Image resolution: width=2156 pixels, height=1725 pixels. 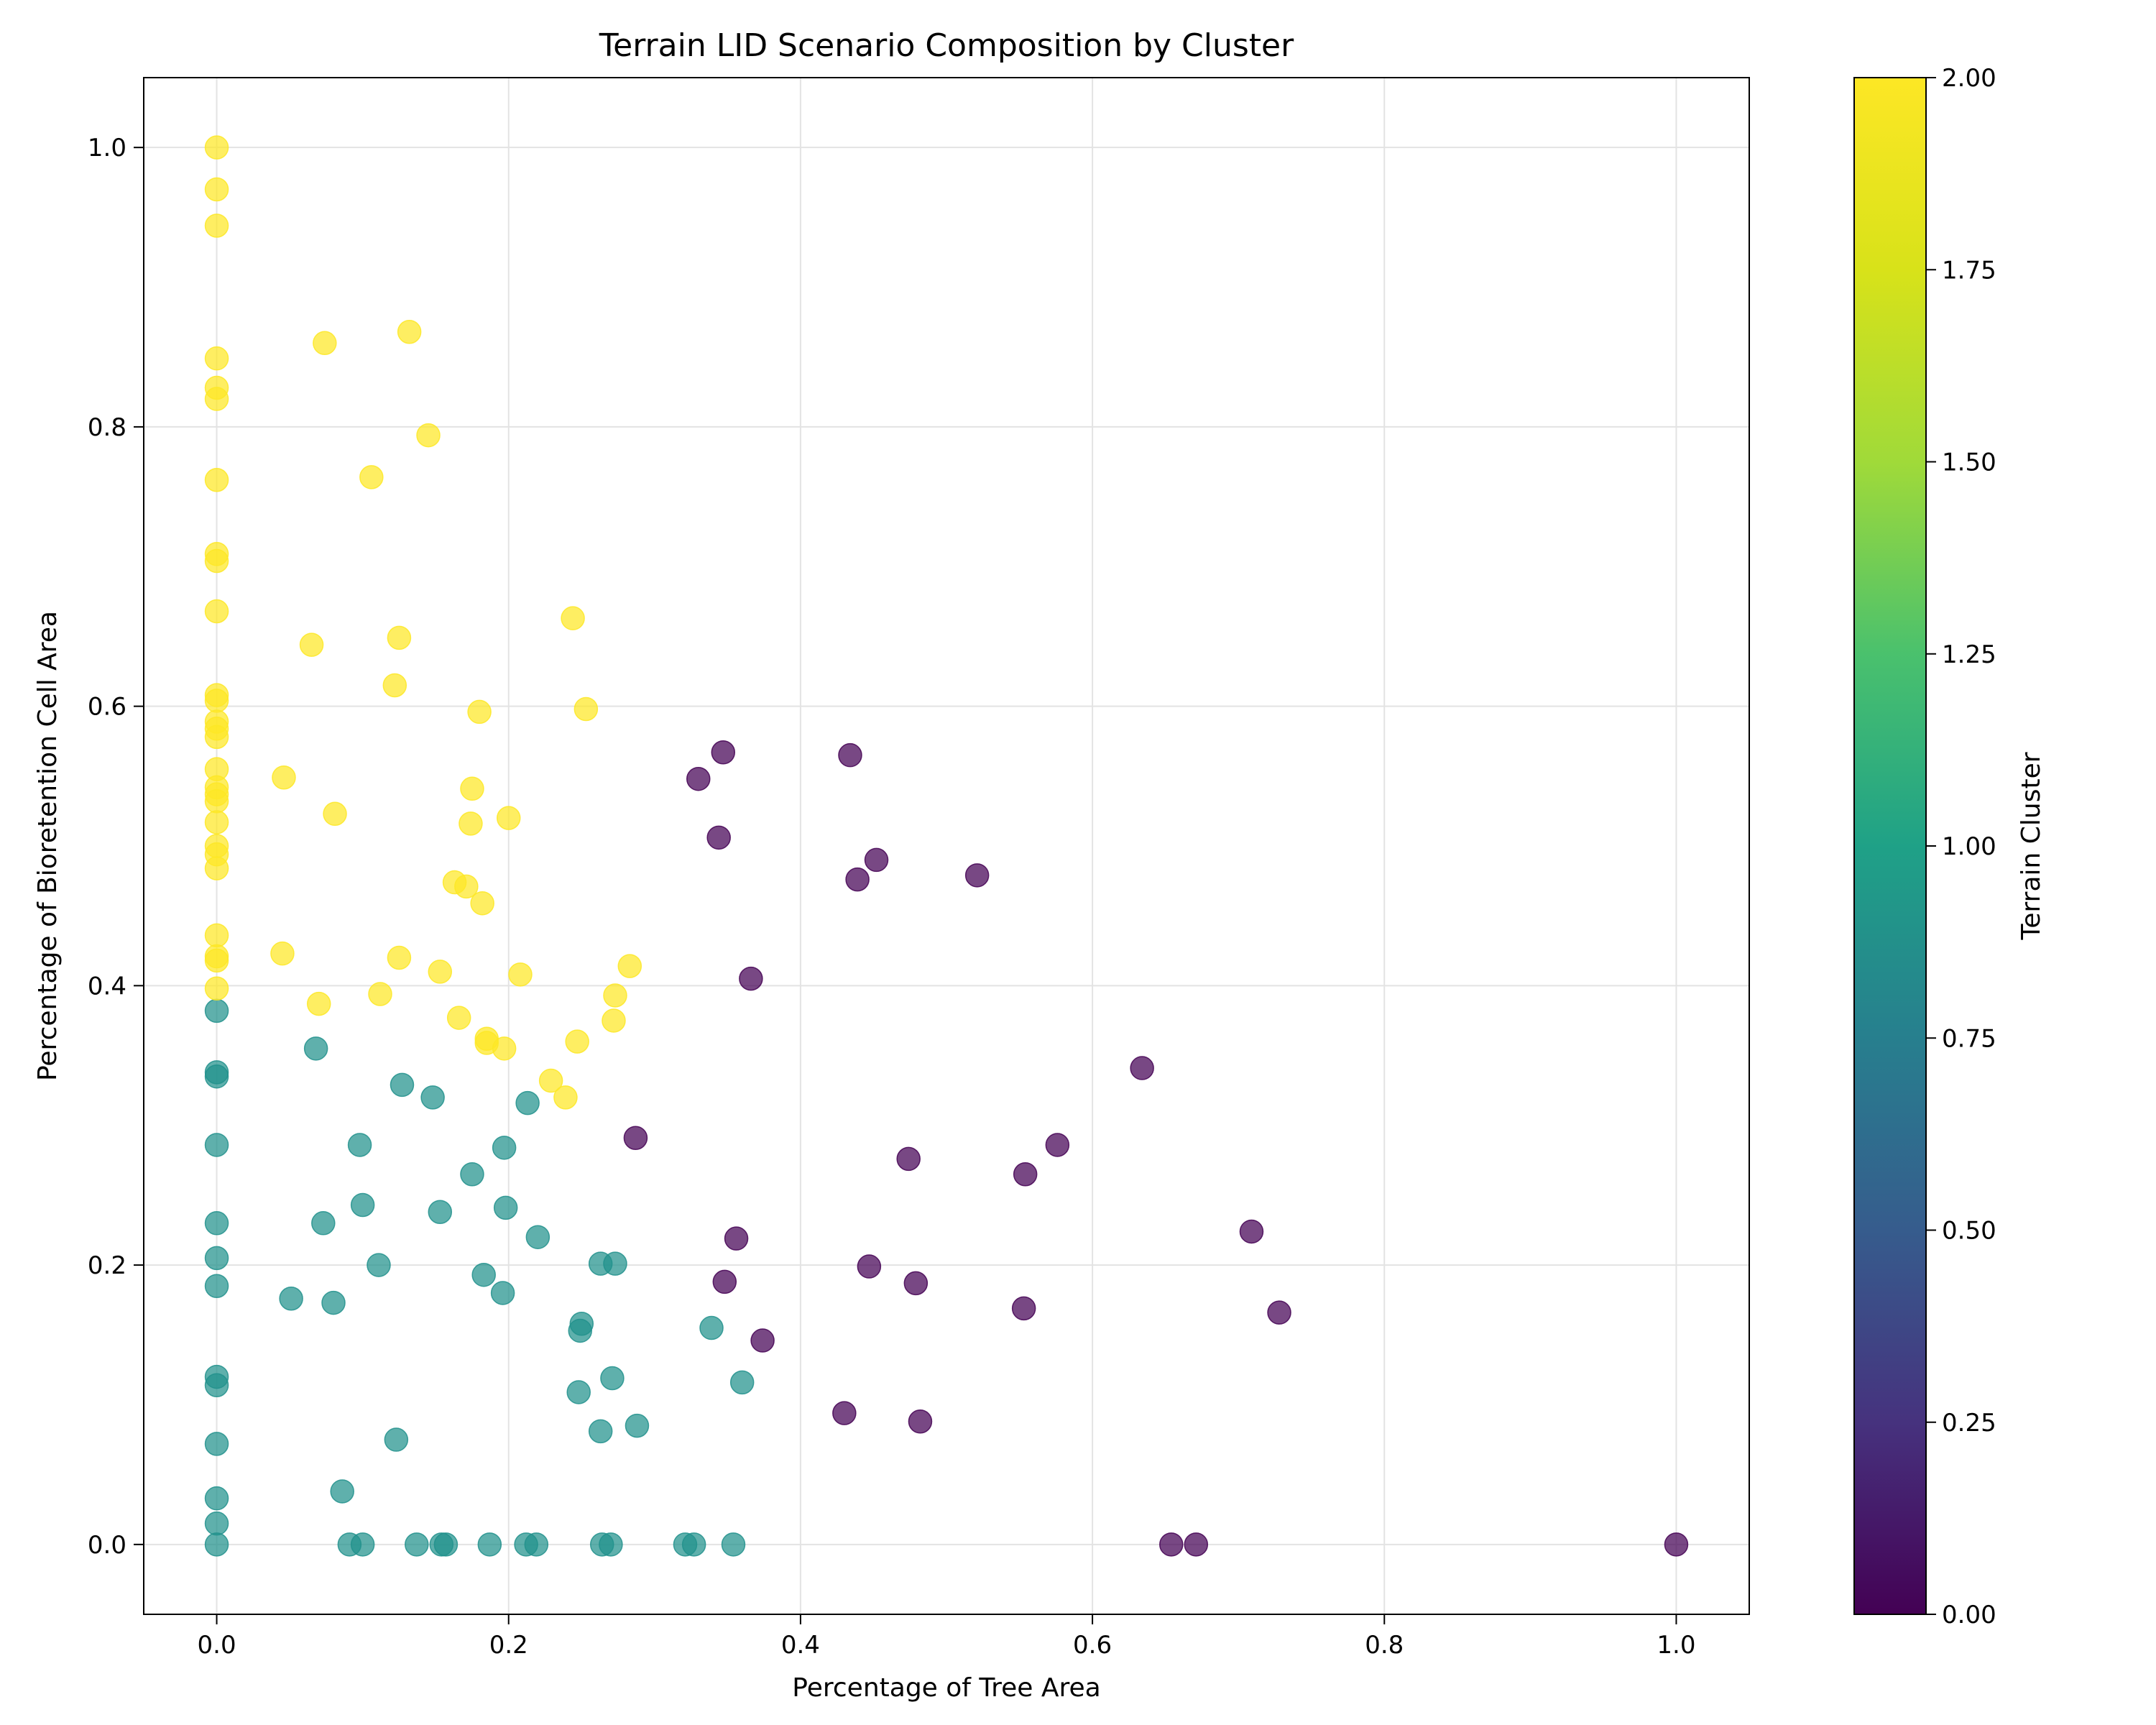 What do you see at coordinates (1969, 846) in the screenshot?
I see `colorbar-tick-label: 1.00` at bounding box center [1969, 846].